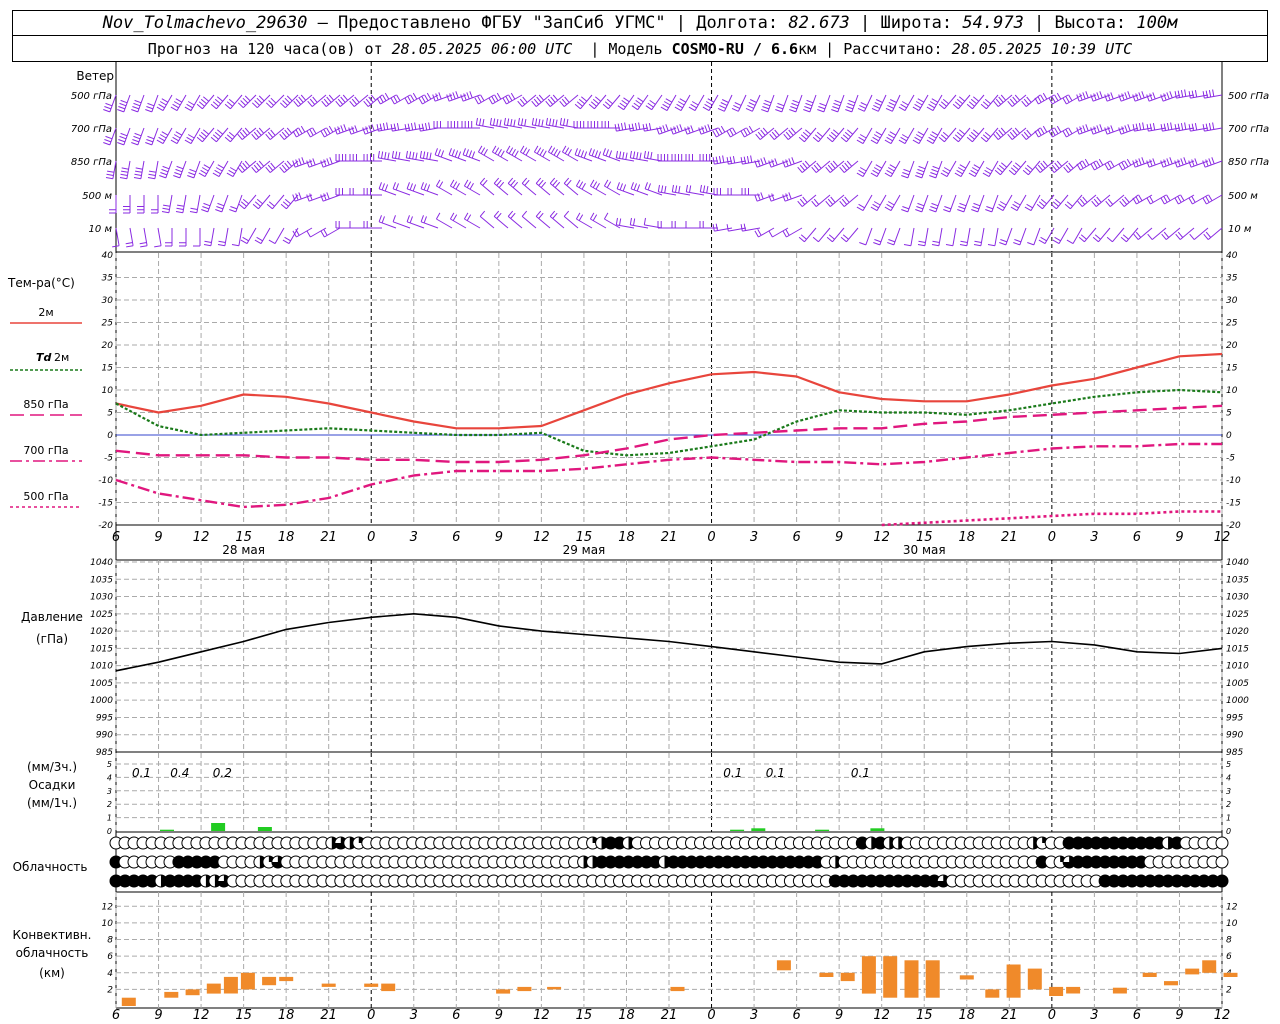 The width and height of the screenshot is (1280, 1024). Describe the element at coordinates (1243, 196) in the screenshot. I see `wind-level-right: 500 м` at that location.